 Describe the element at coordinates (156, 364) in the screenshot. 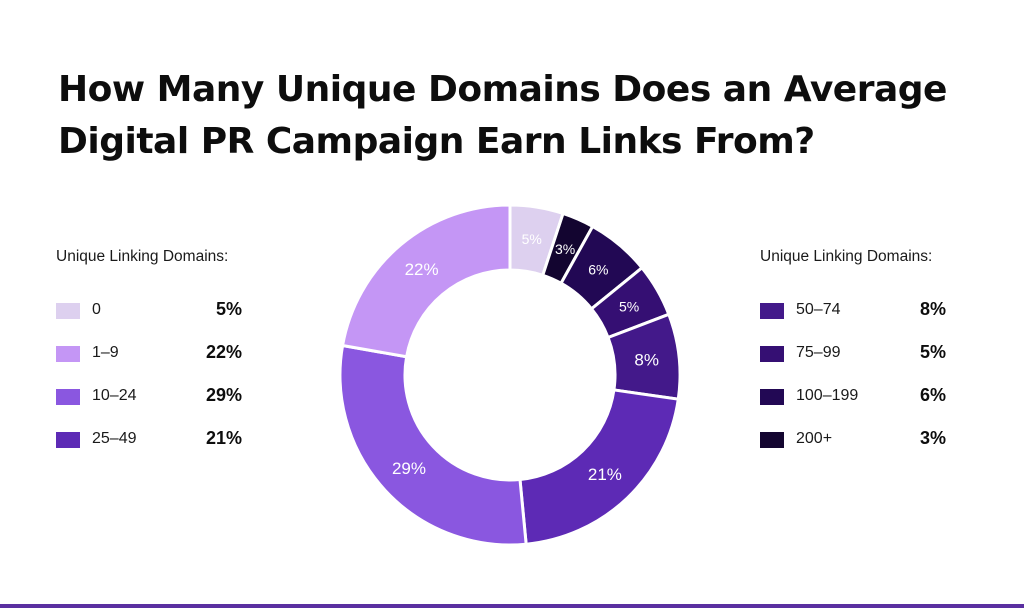

I see `legend-item-1-9: 1–9 22%` at that location.